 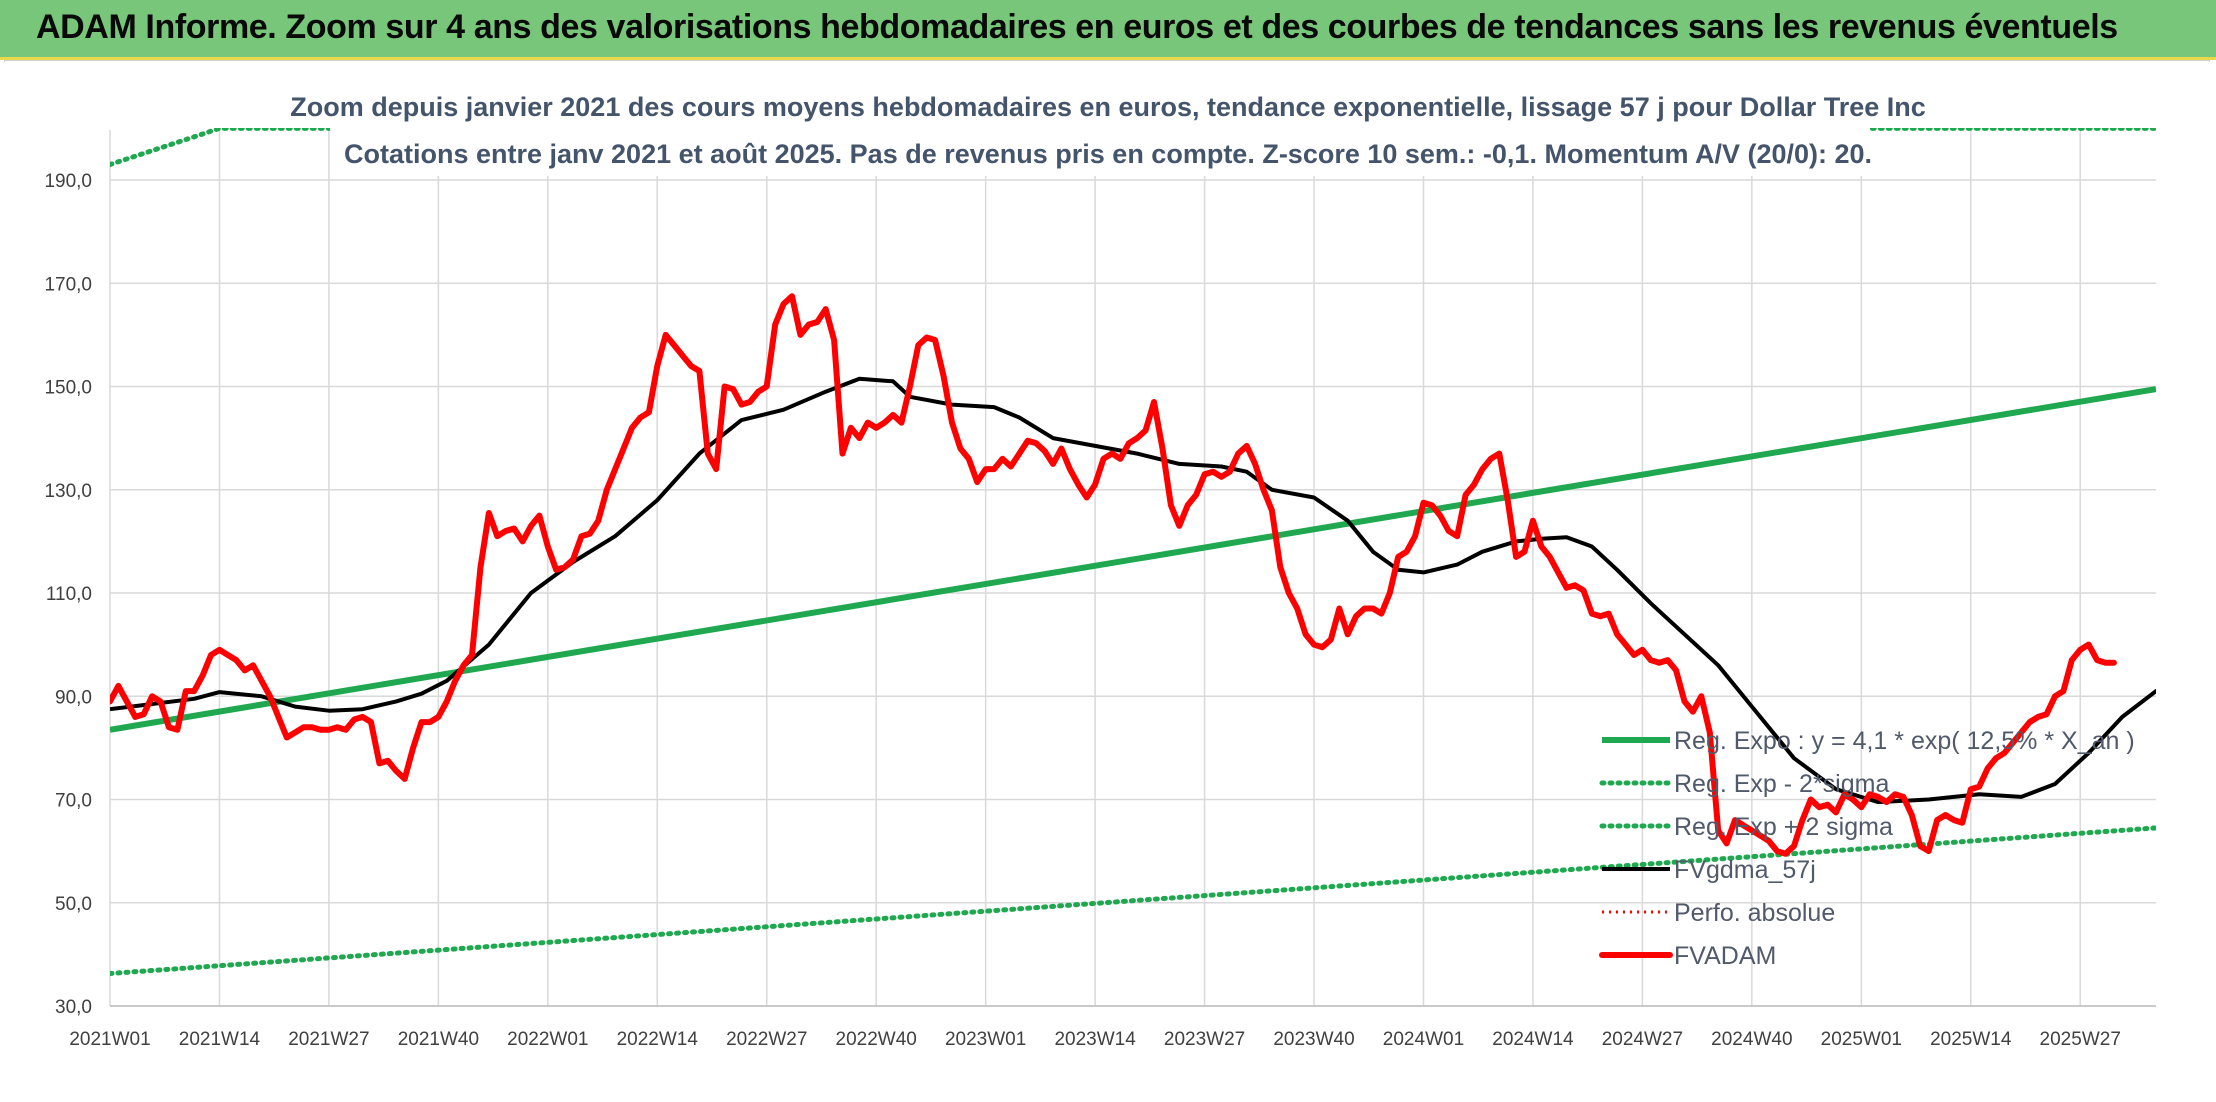 I want to click on x-tick-label: 2024W01, so click(x=1423, y=1039).